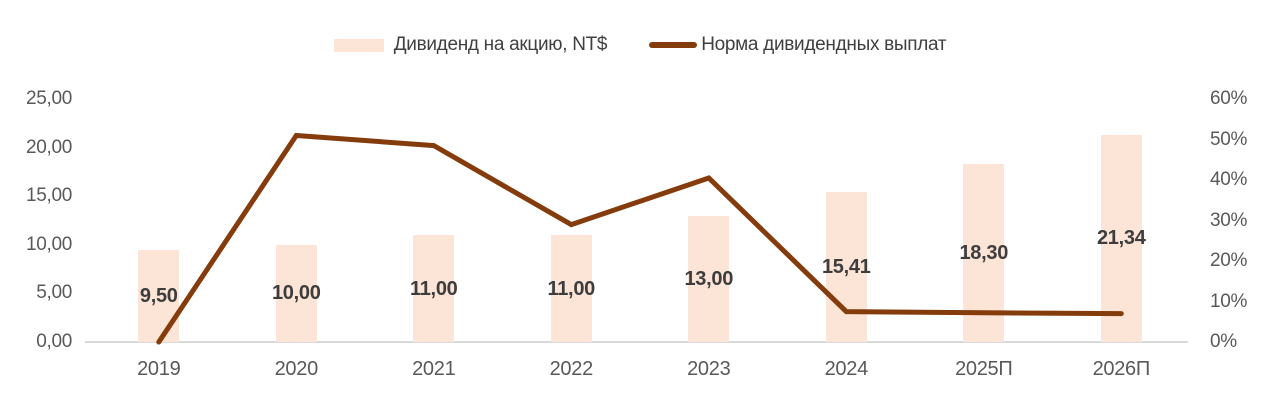 This screenshot has height=407, width=1280. What do you see at coordinates (1229, 301) in the screenshot?
I see `right-axis-tick: 10%` at bounding box center [1229, 301].